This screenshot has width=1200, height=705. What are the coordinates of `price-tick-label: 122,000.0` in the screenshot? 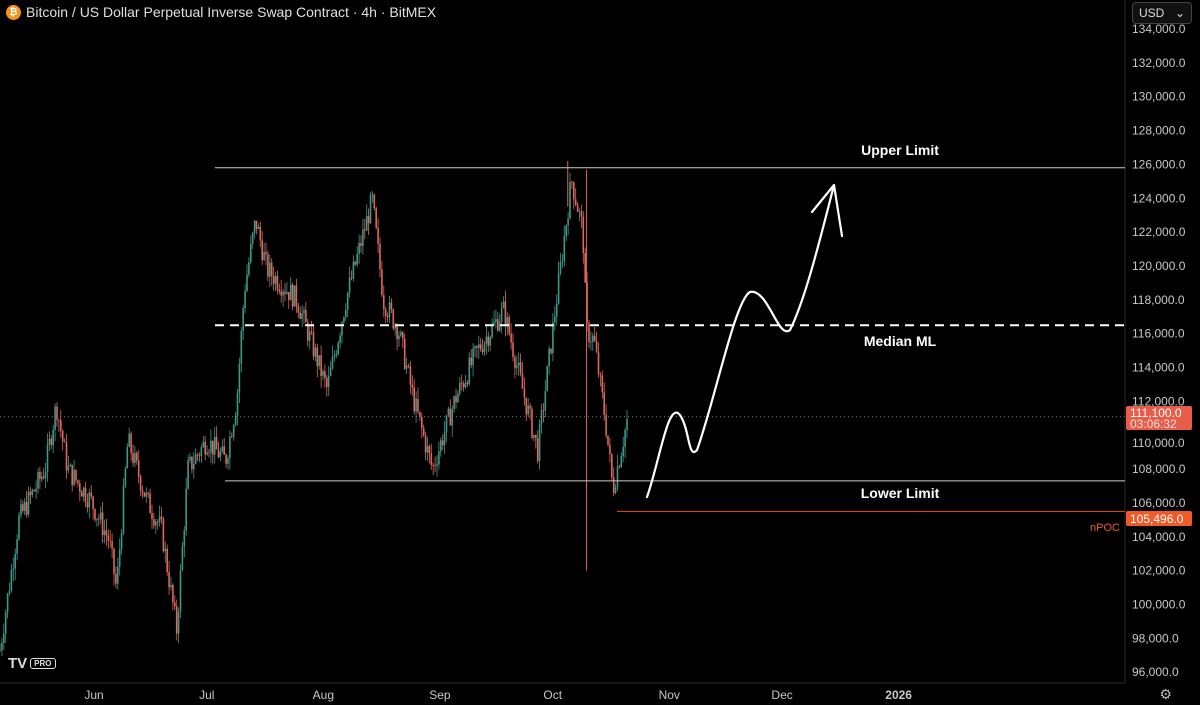 It's located at (1159, 232).